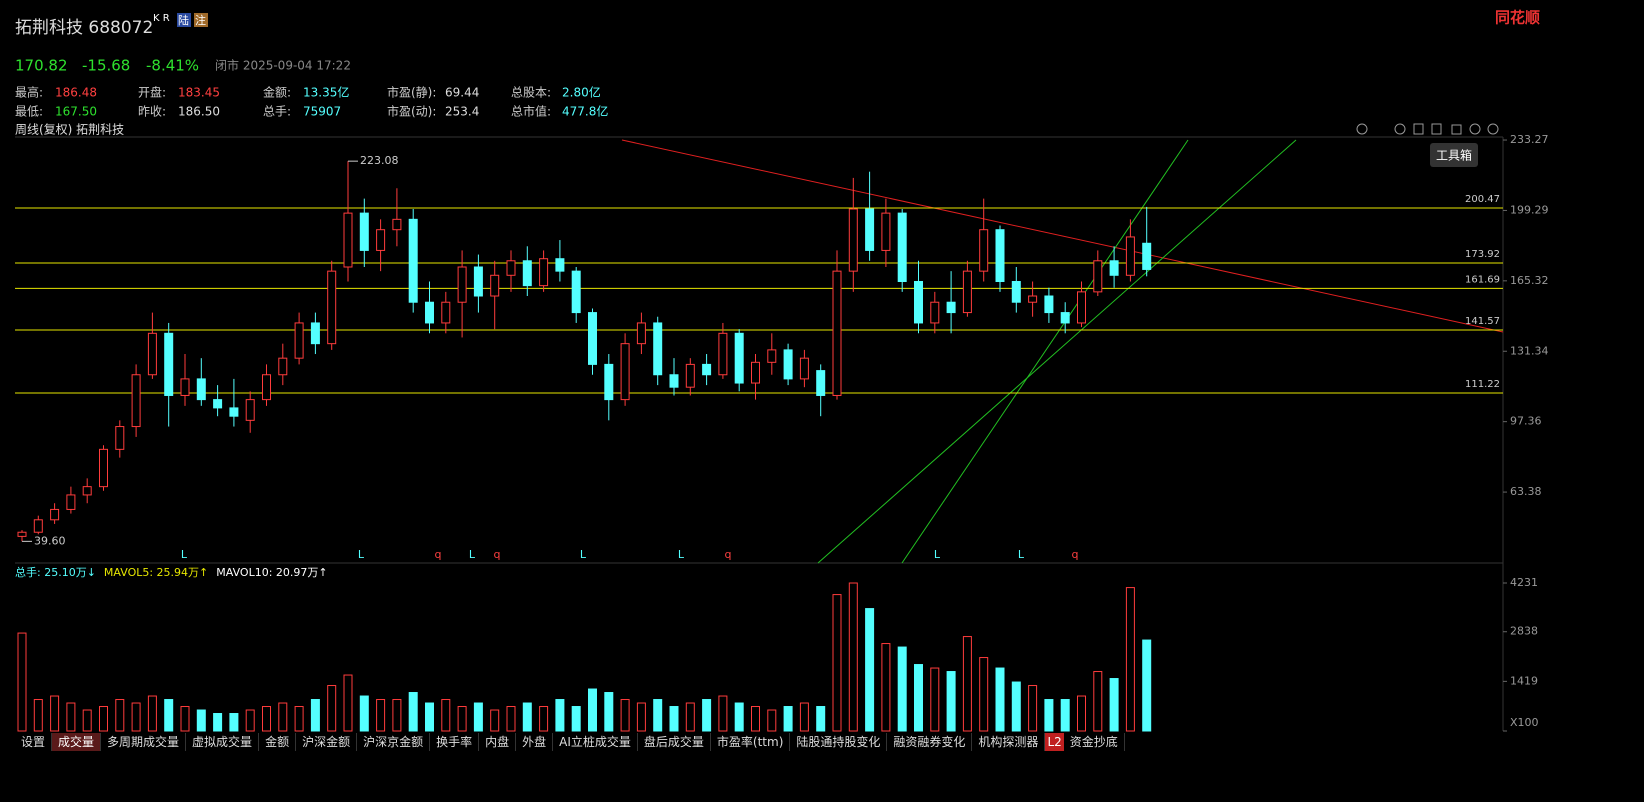 The image size is (1644, 802). Describe the element at coordinates (411, 111) in the screenshot. I see `stat-label: 市盈(动):` at that location.